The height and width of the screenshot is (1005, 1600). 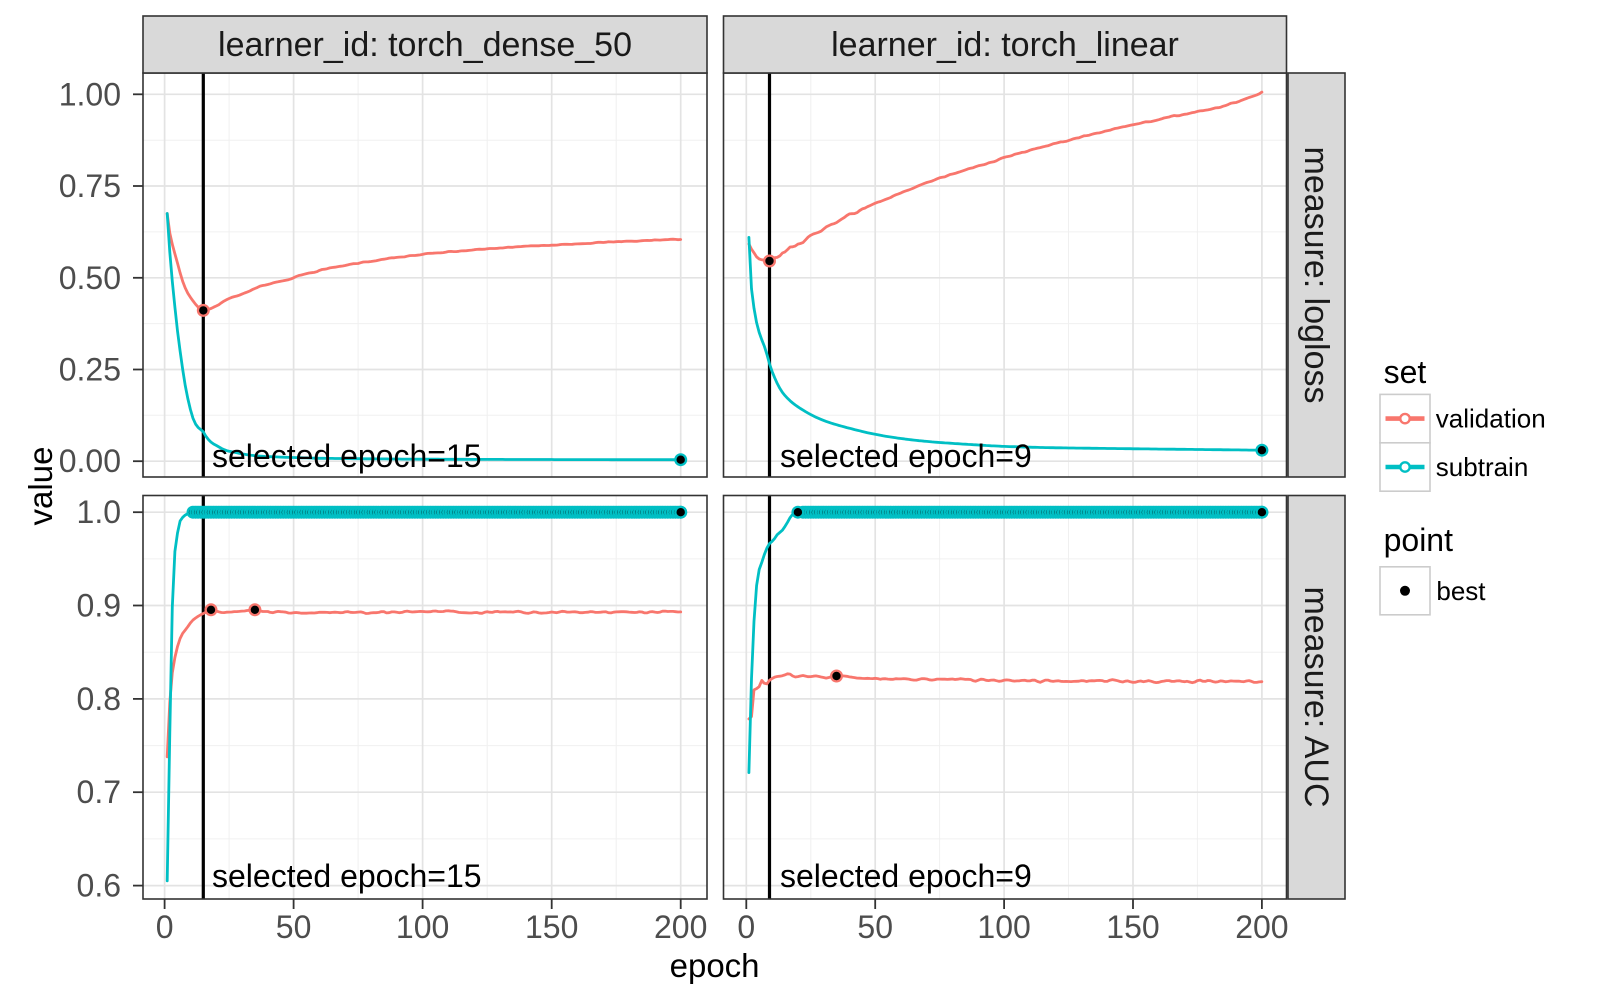 I want to click on svg-text: 0.25, so click(x=90, y=370).